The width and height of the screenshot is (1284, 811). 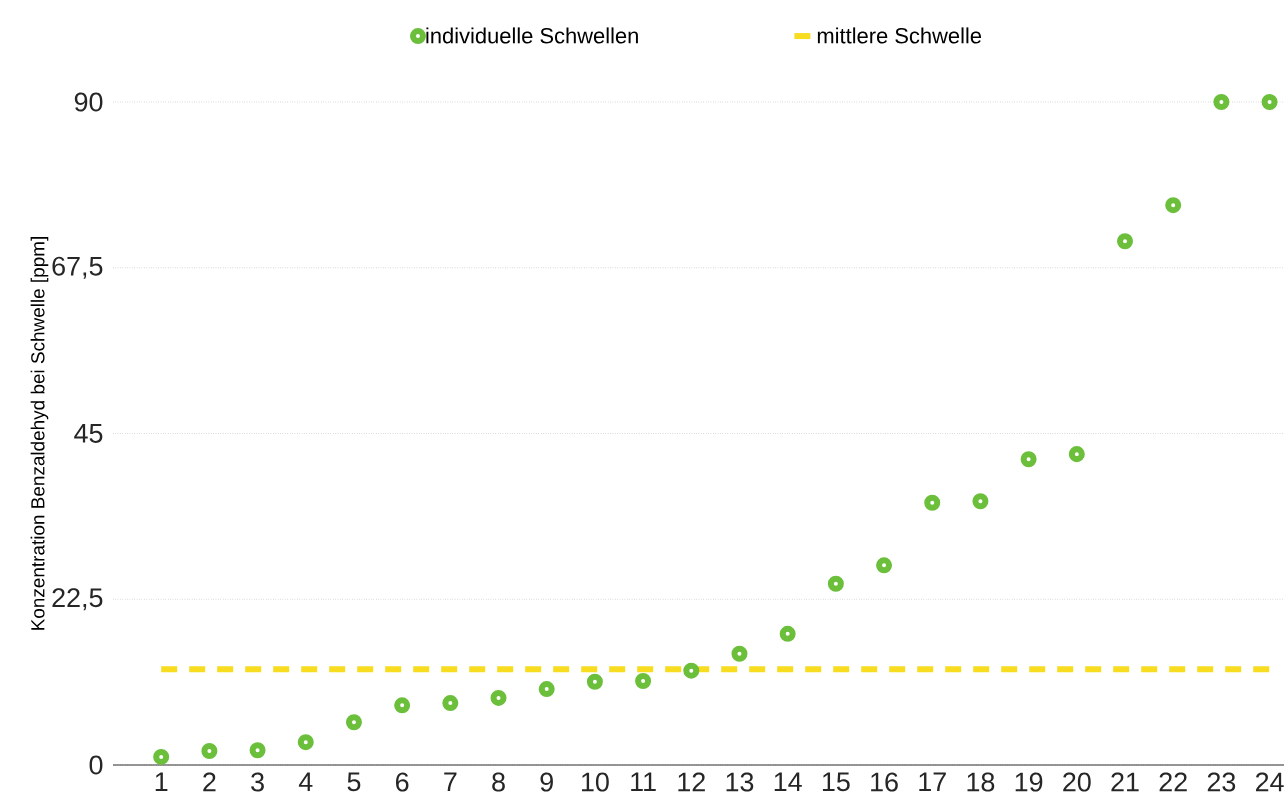 What do you see at coordinates (354, 782) in the screenshot?
I see `x-tick-label: 5` at bounding box center [354, 782].